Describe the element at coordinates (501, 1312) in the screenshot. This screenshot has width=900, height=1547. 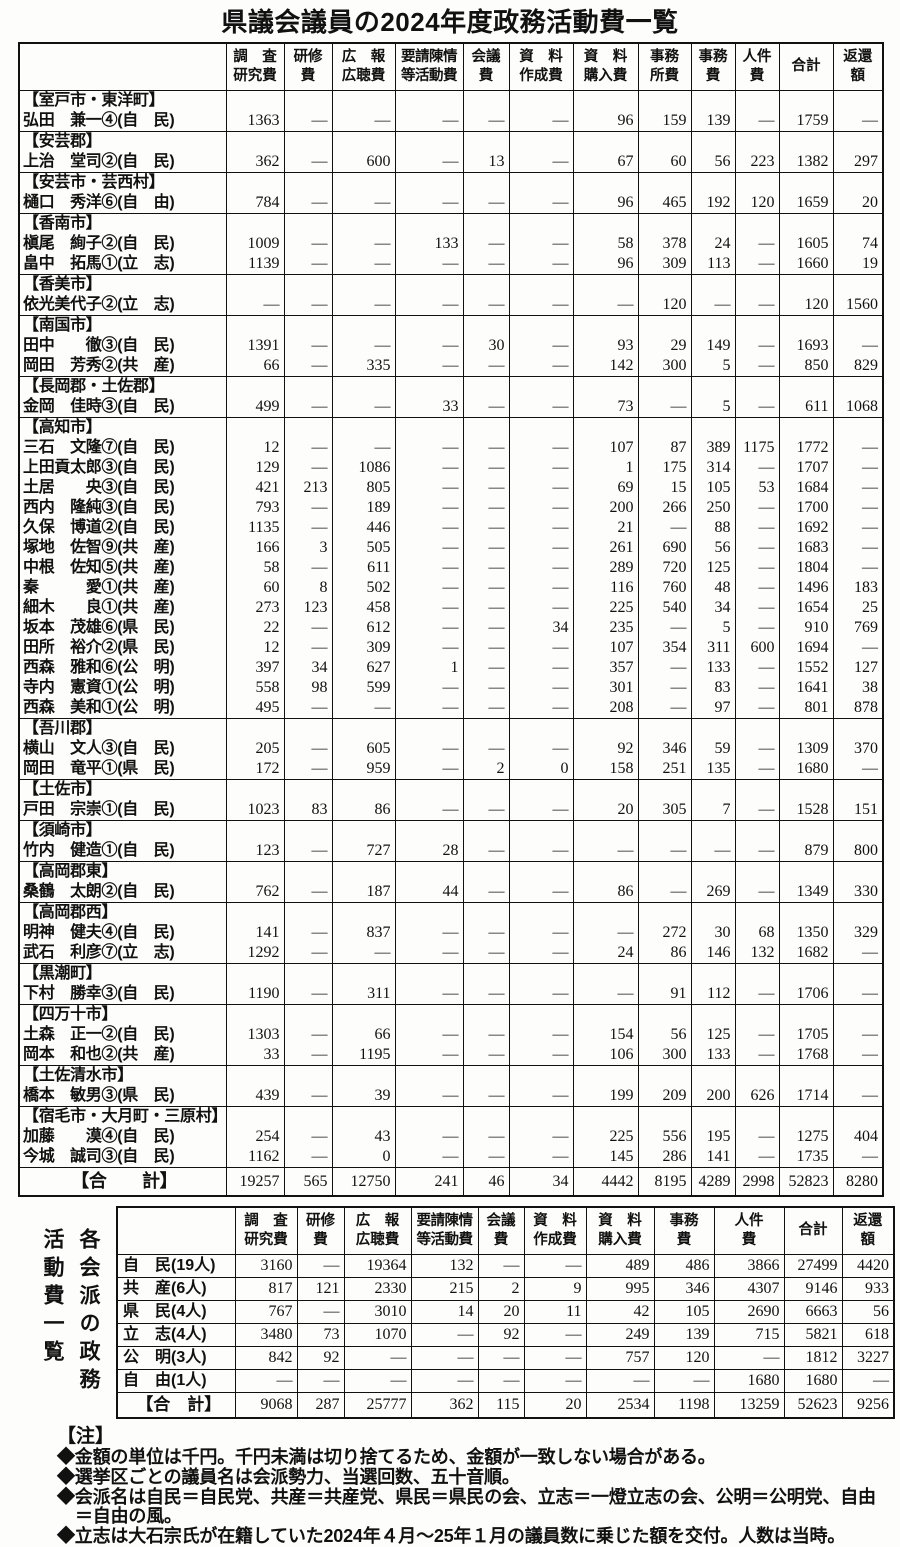
I see `expense-value: 20` at that location.